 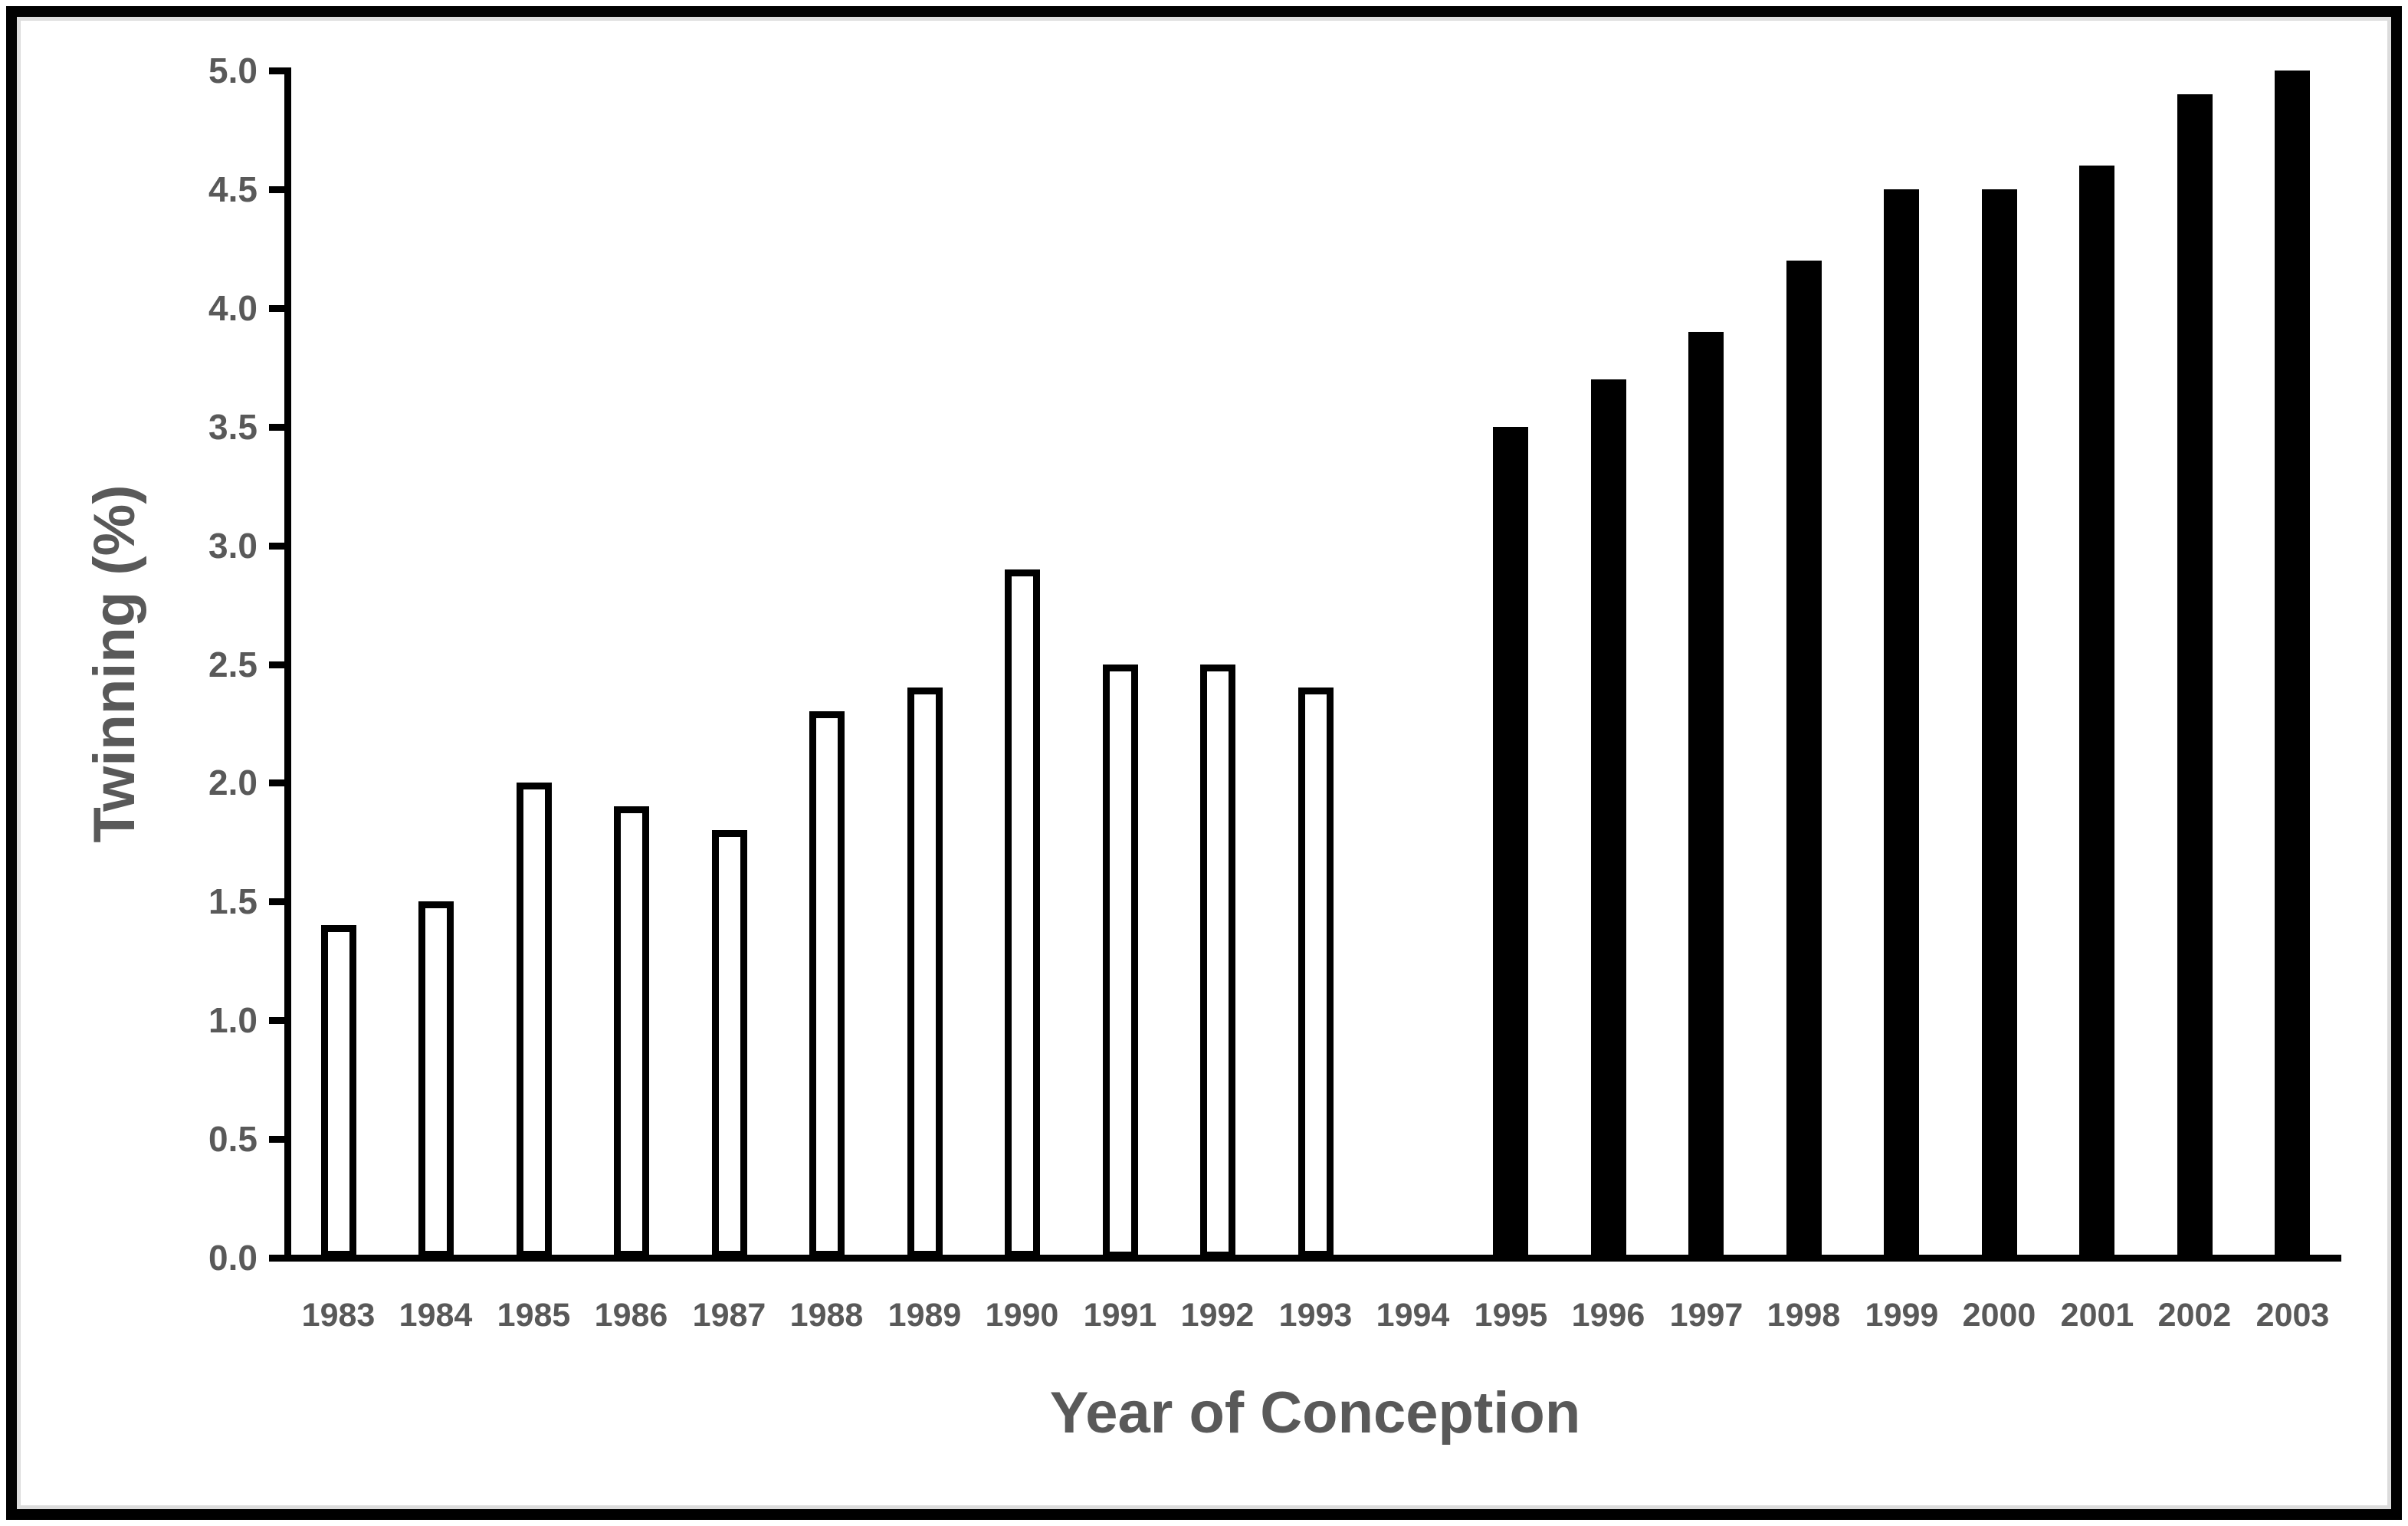 I want to click on y-tick-0.0, so click(x=280, y=1258).